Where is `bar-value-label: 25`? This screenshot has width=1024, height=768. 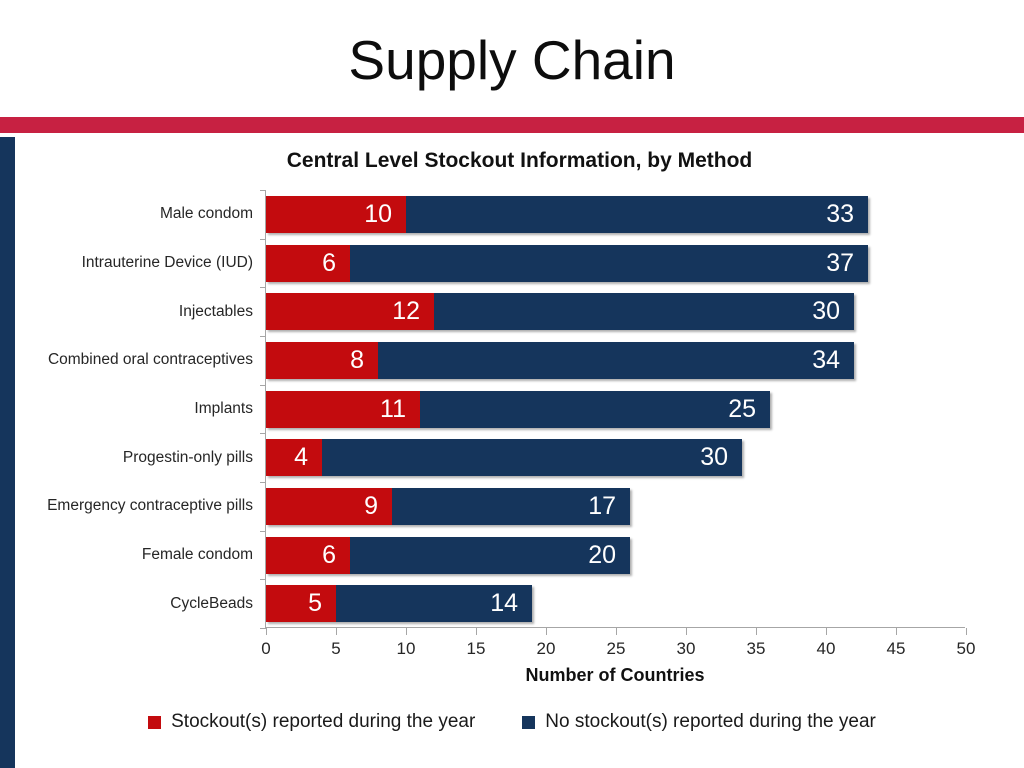 bar-value-label: 25 is located at coordinates (742, 408).